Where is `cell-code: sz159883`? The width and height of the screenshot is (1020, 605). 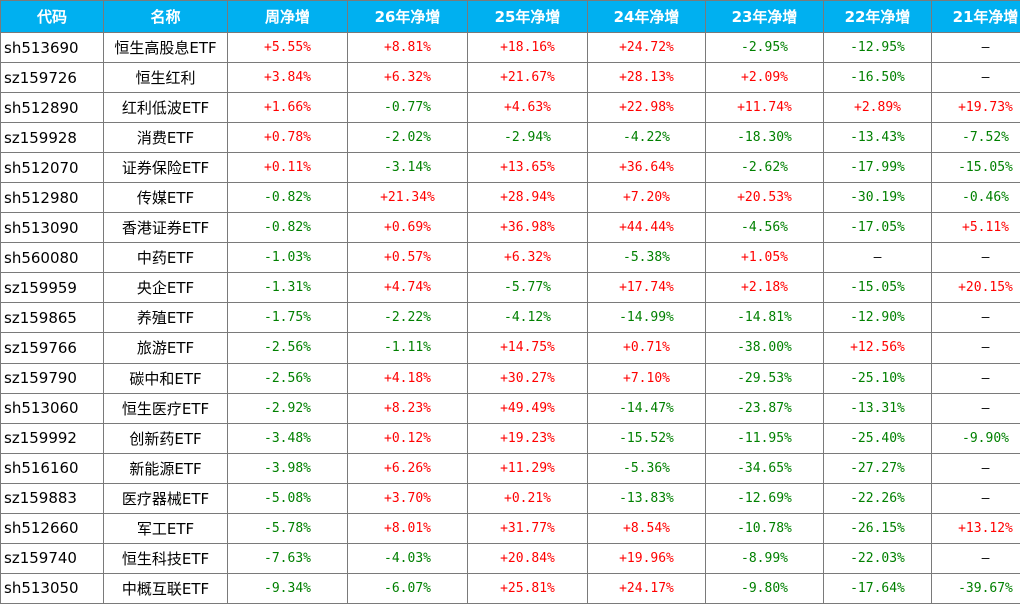
cell-code: sz159883 is located at coordinates (52, 498).